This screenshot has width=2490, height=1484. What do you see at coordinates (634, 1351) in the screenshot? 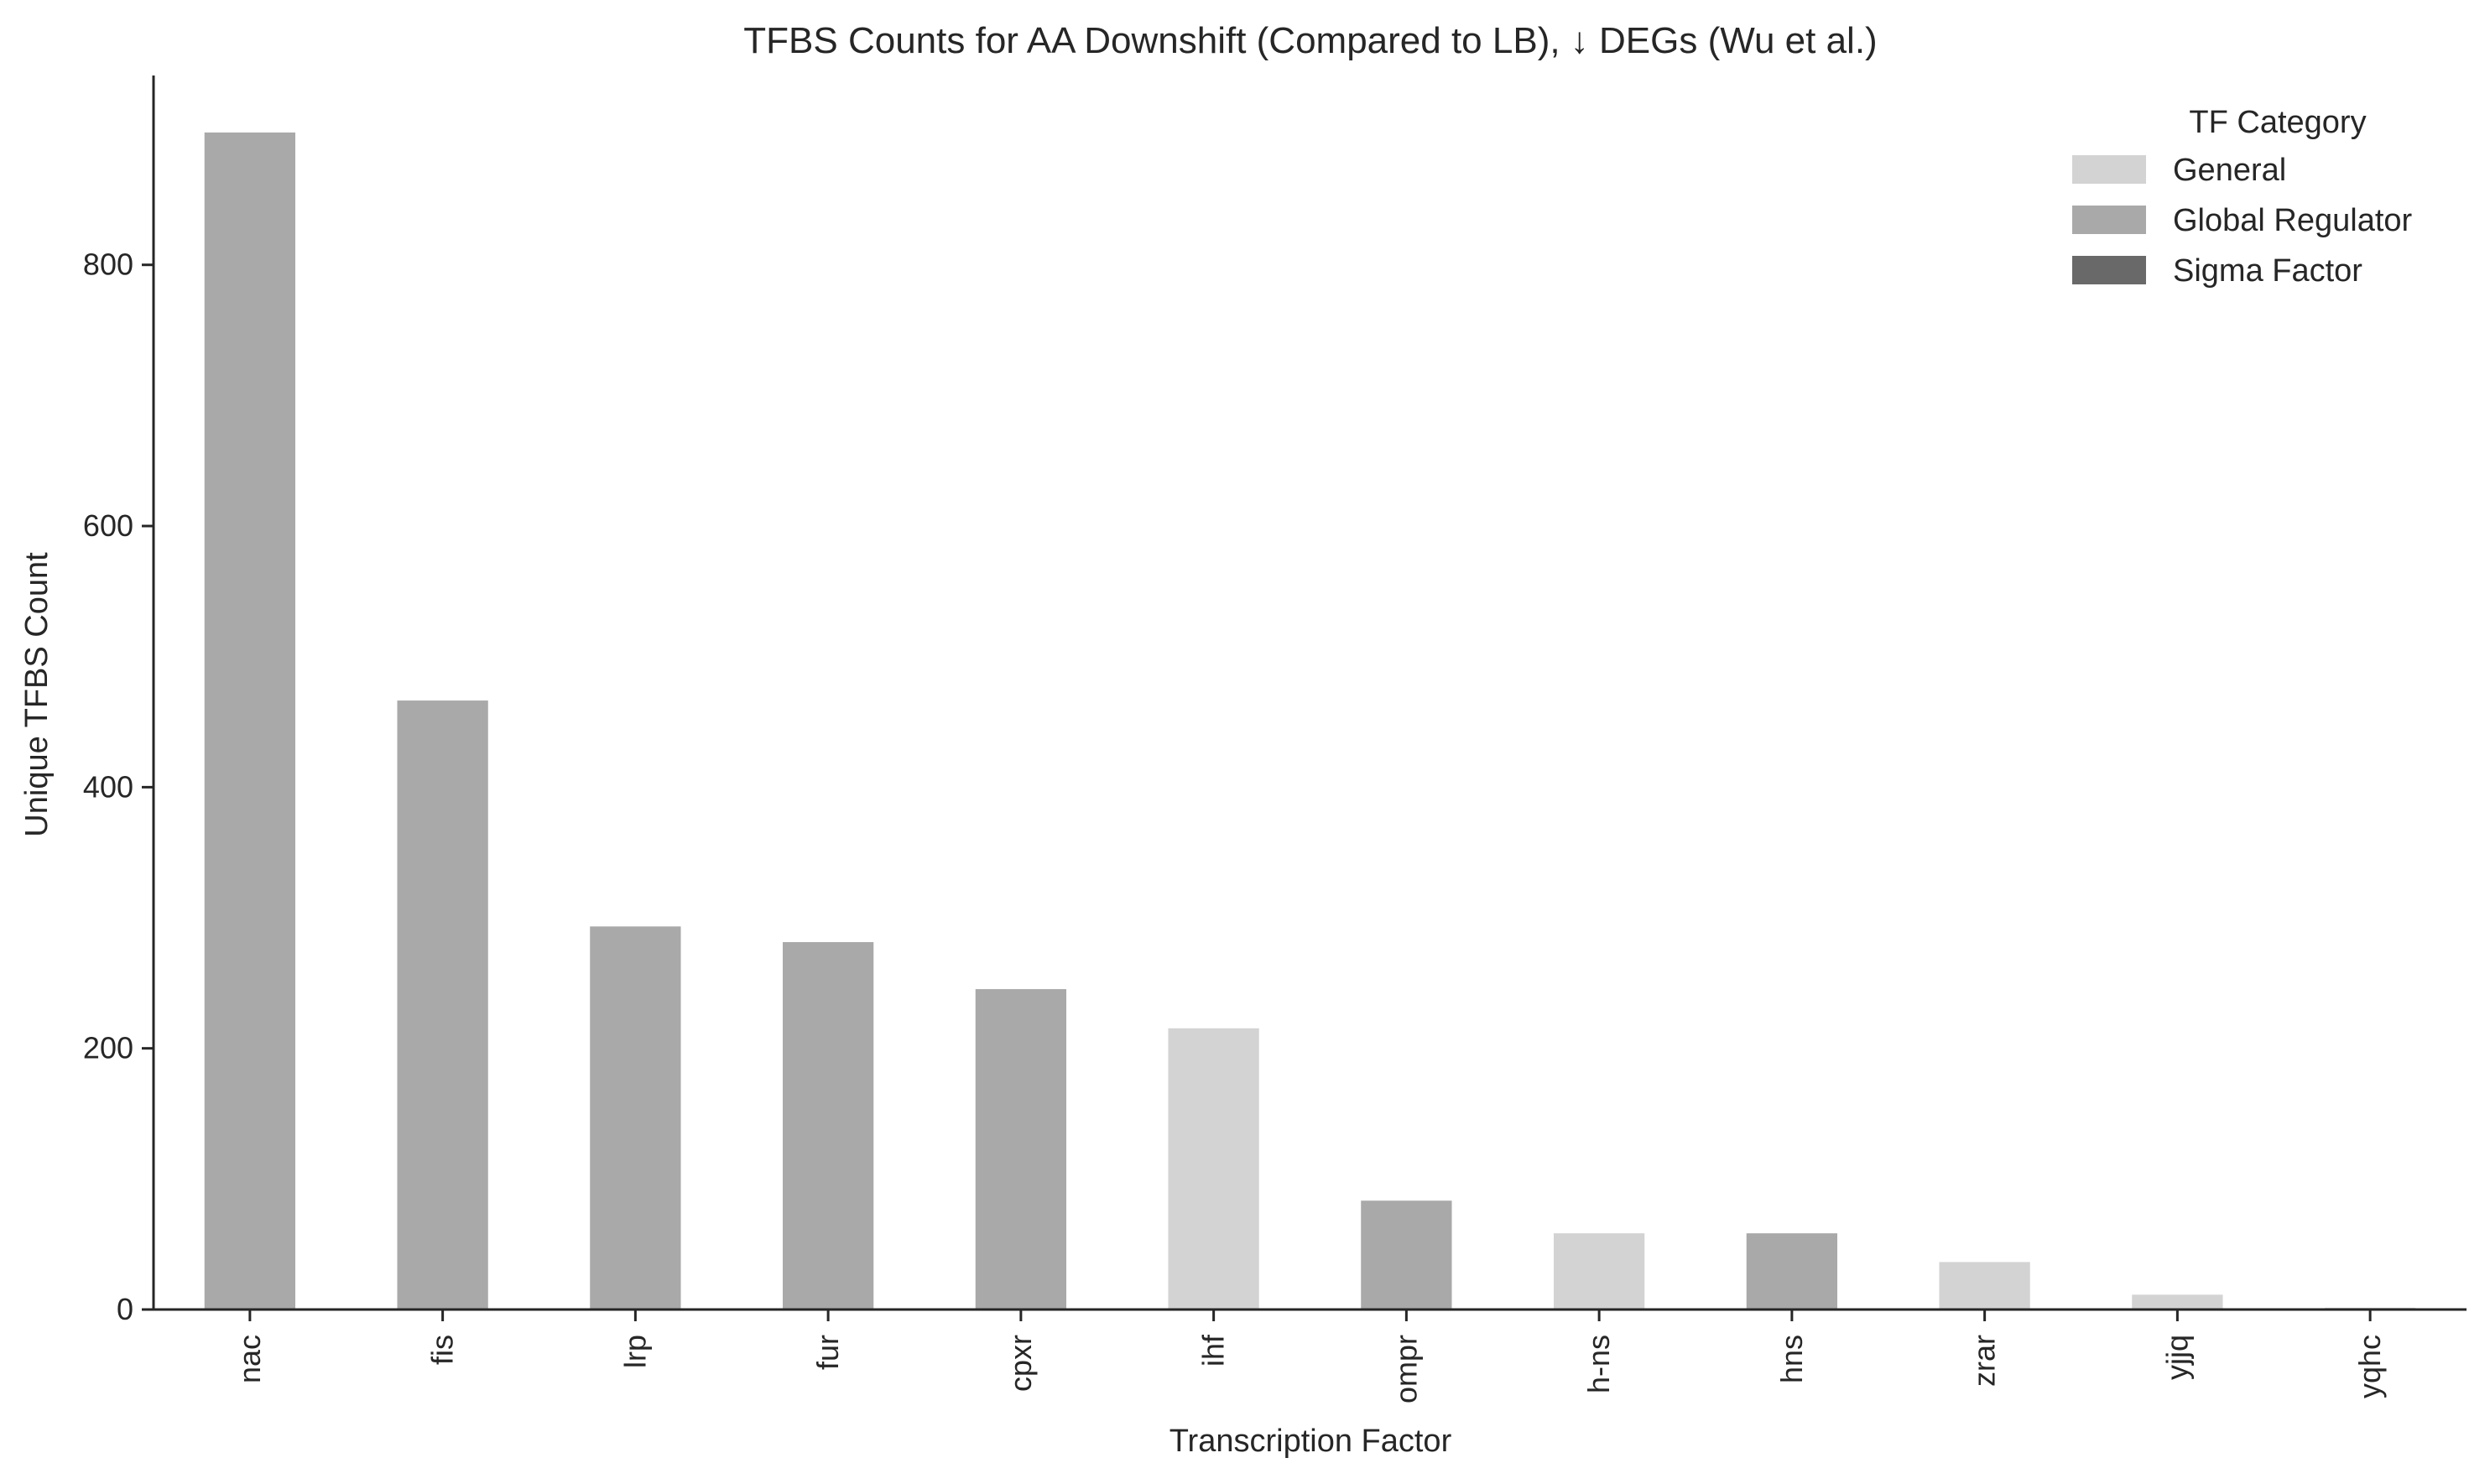
I see `x-tick-label-lrp: lrp` at bounding box center [634, 1351].